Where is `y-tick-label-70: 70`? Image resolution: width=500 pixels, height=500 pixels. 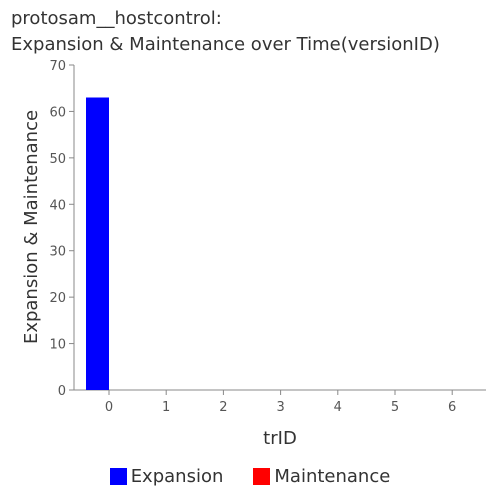 y-tick-label-70: 70 is located at coordinates (57, 66).